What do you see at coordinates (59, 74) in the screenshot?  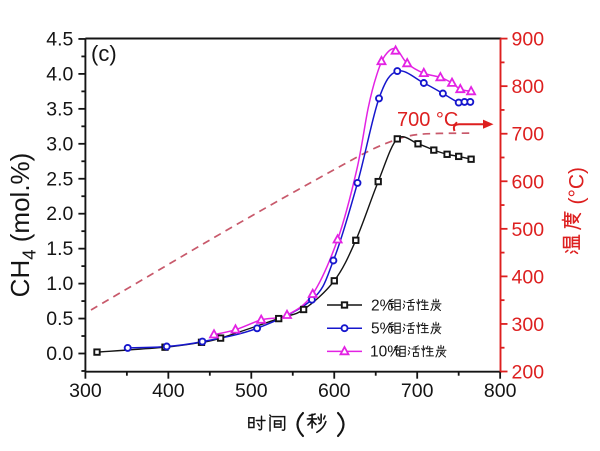 I see `svg-text: 4.0` at bounding box center [59, 74].